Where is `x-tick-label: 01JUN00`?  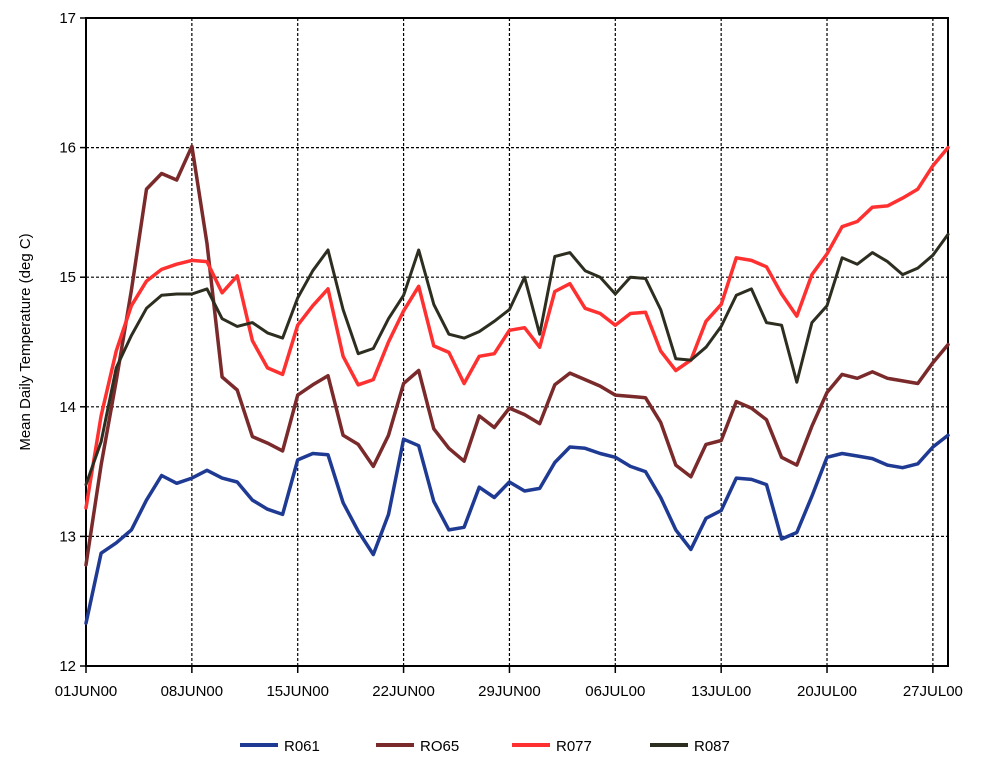
x-tick-label: 01JUN00 is located at coordinates (86, 691).